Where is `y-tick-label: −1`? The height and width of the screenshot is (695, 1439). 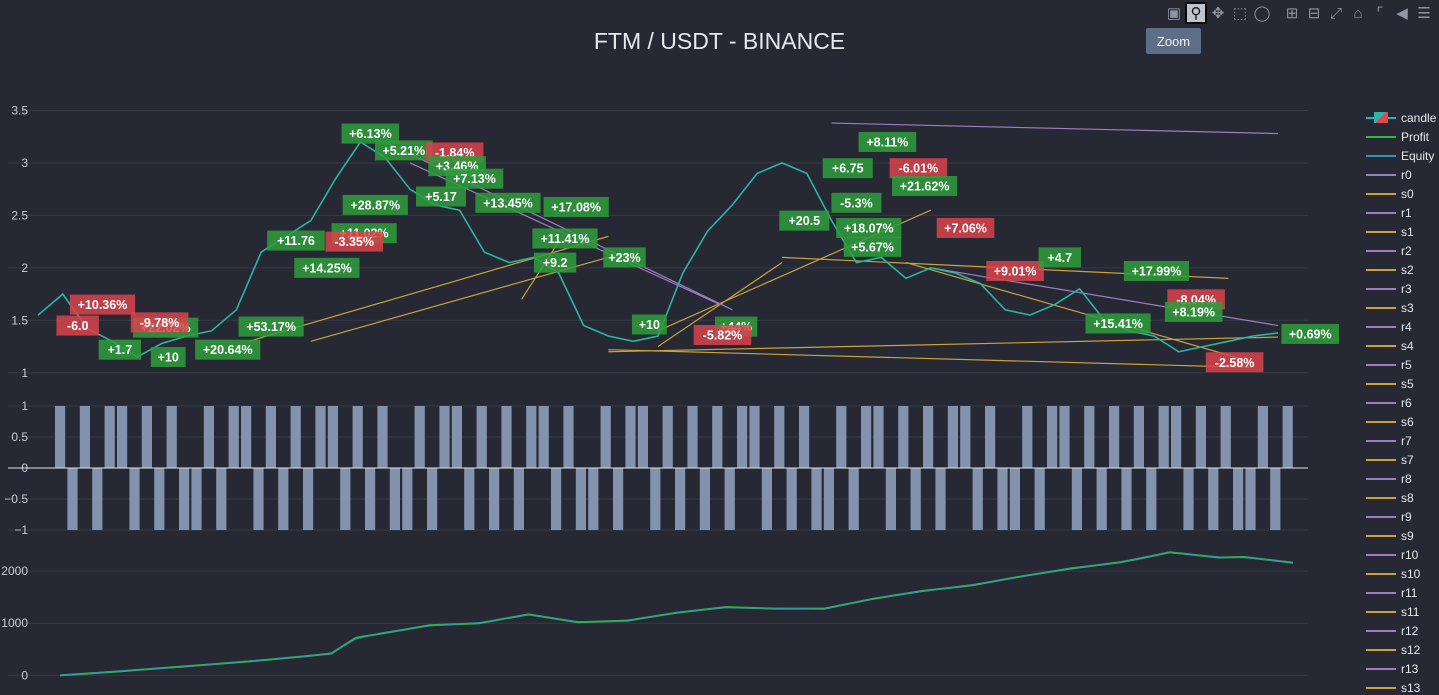
y-tick-label: −1 is located at coordinates (21, 530).